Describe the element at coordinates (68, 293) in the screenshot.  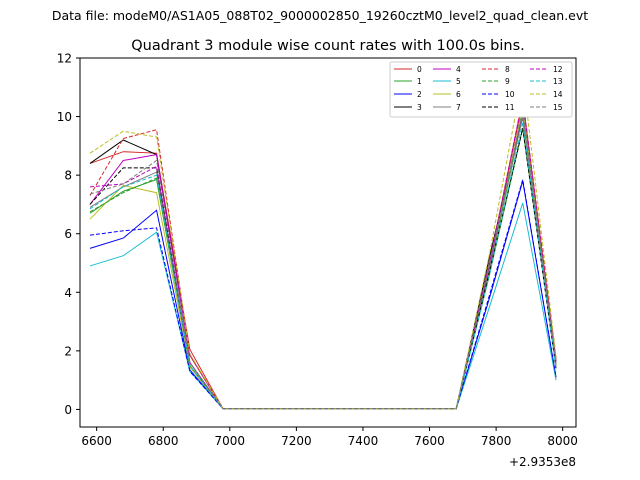
I see `y-tick-label-2: 4` at that location.